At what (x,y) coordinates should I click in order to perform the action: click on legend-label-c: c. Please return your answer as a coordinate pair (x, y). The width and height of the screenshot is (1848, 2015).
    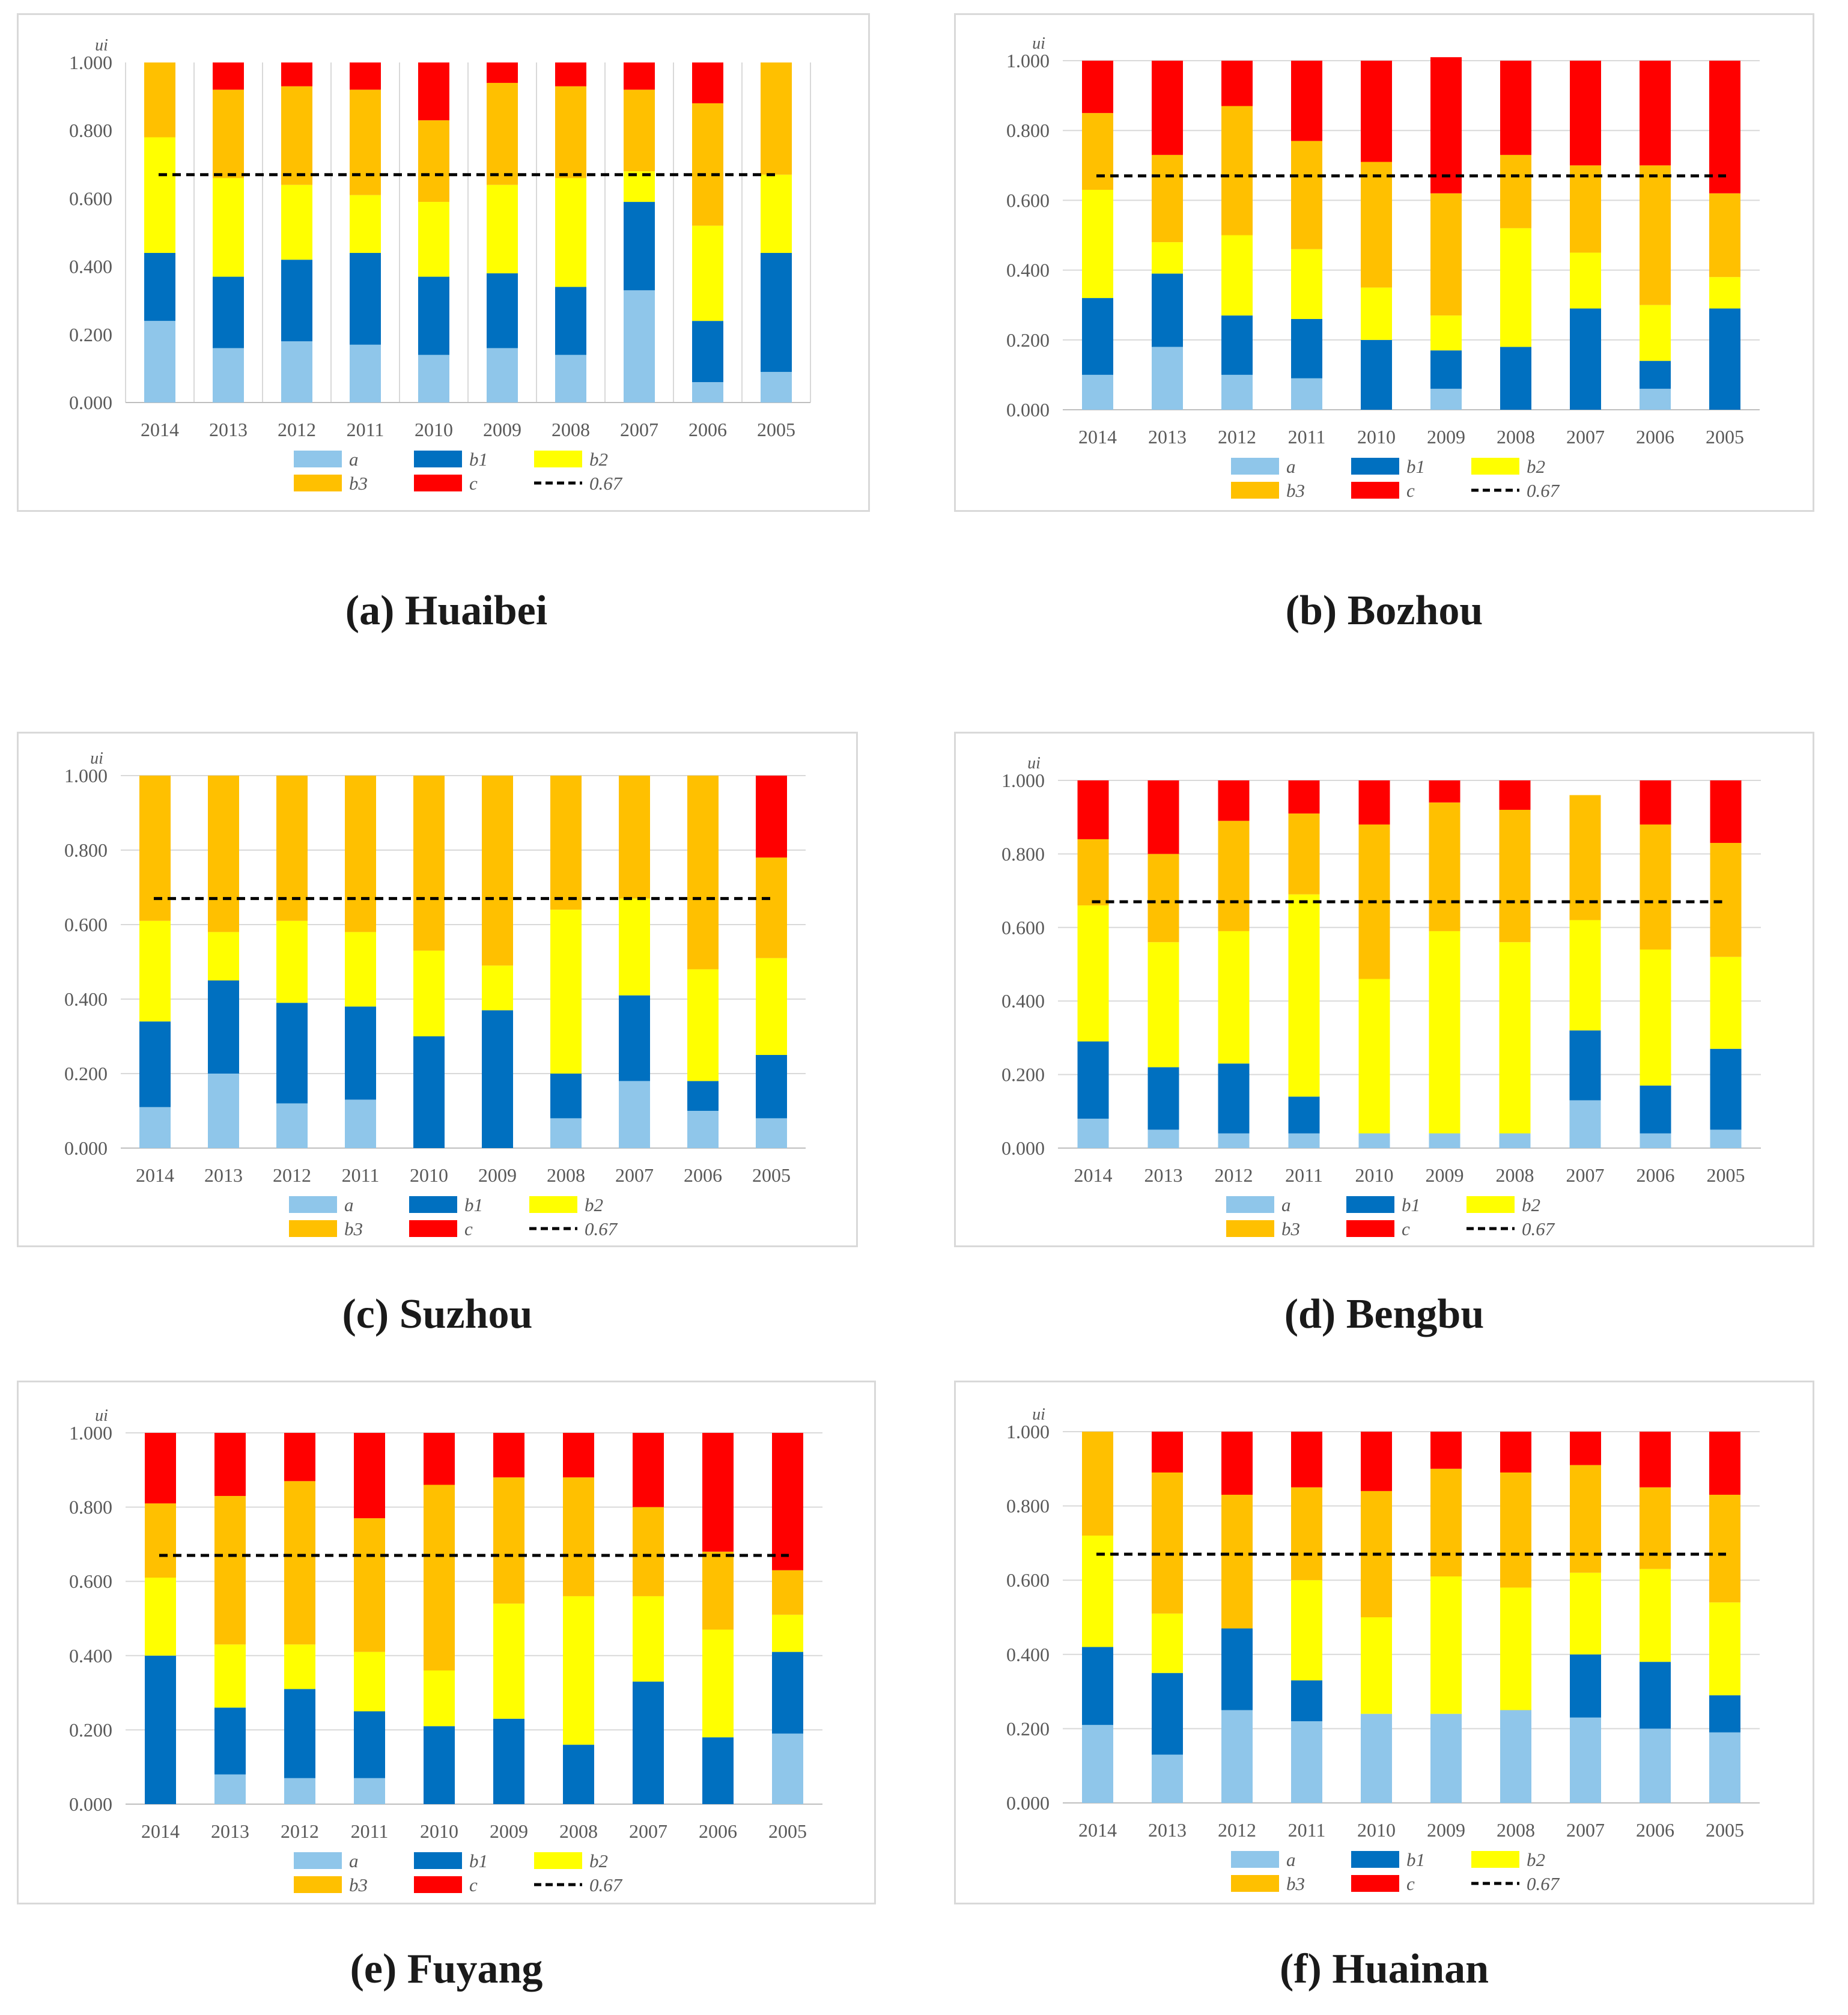
    Looking at the image, I should click on (468, 1228).